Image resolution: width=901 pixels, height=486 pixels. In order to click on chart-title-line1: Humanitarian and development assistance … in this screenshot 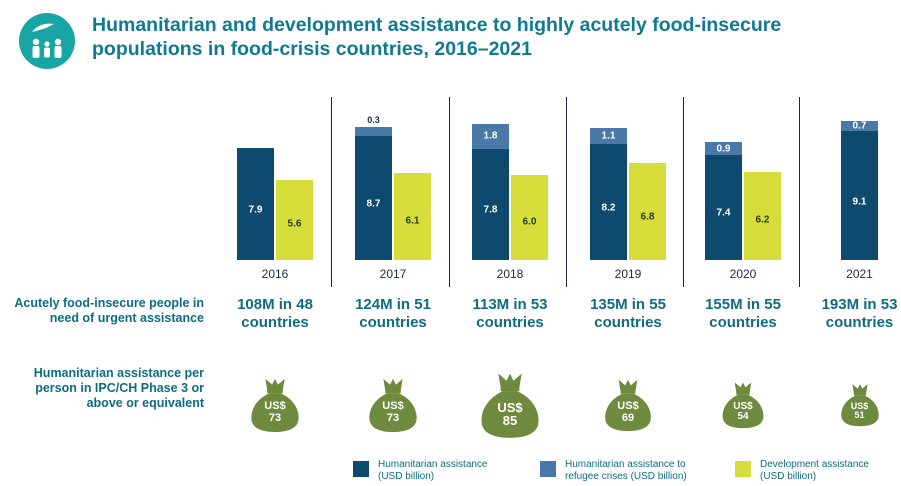, I will do `click(437, 25)`.